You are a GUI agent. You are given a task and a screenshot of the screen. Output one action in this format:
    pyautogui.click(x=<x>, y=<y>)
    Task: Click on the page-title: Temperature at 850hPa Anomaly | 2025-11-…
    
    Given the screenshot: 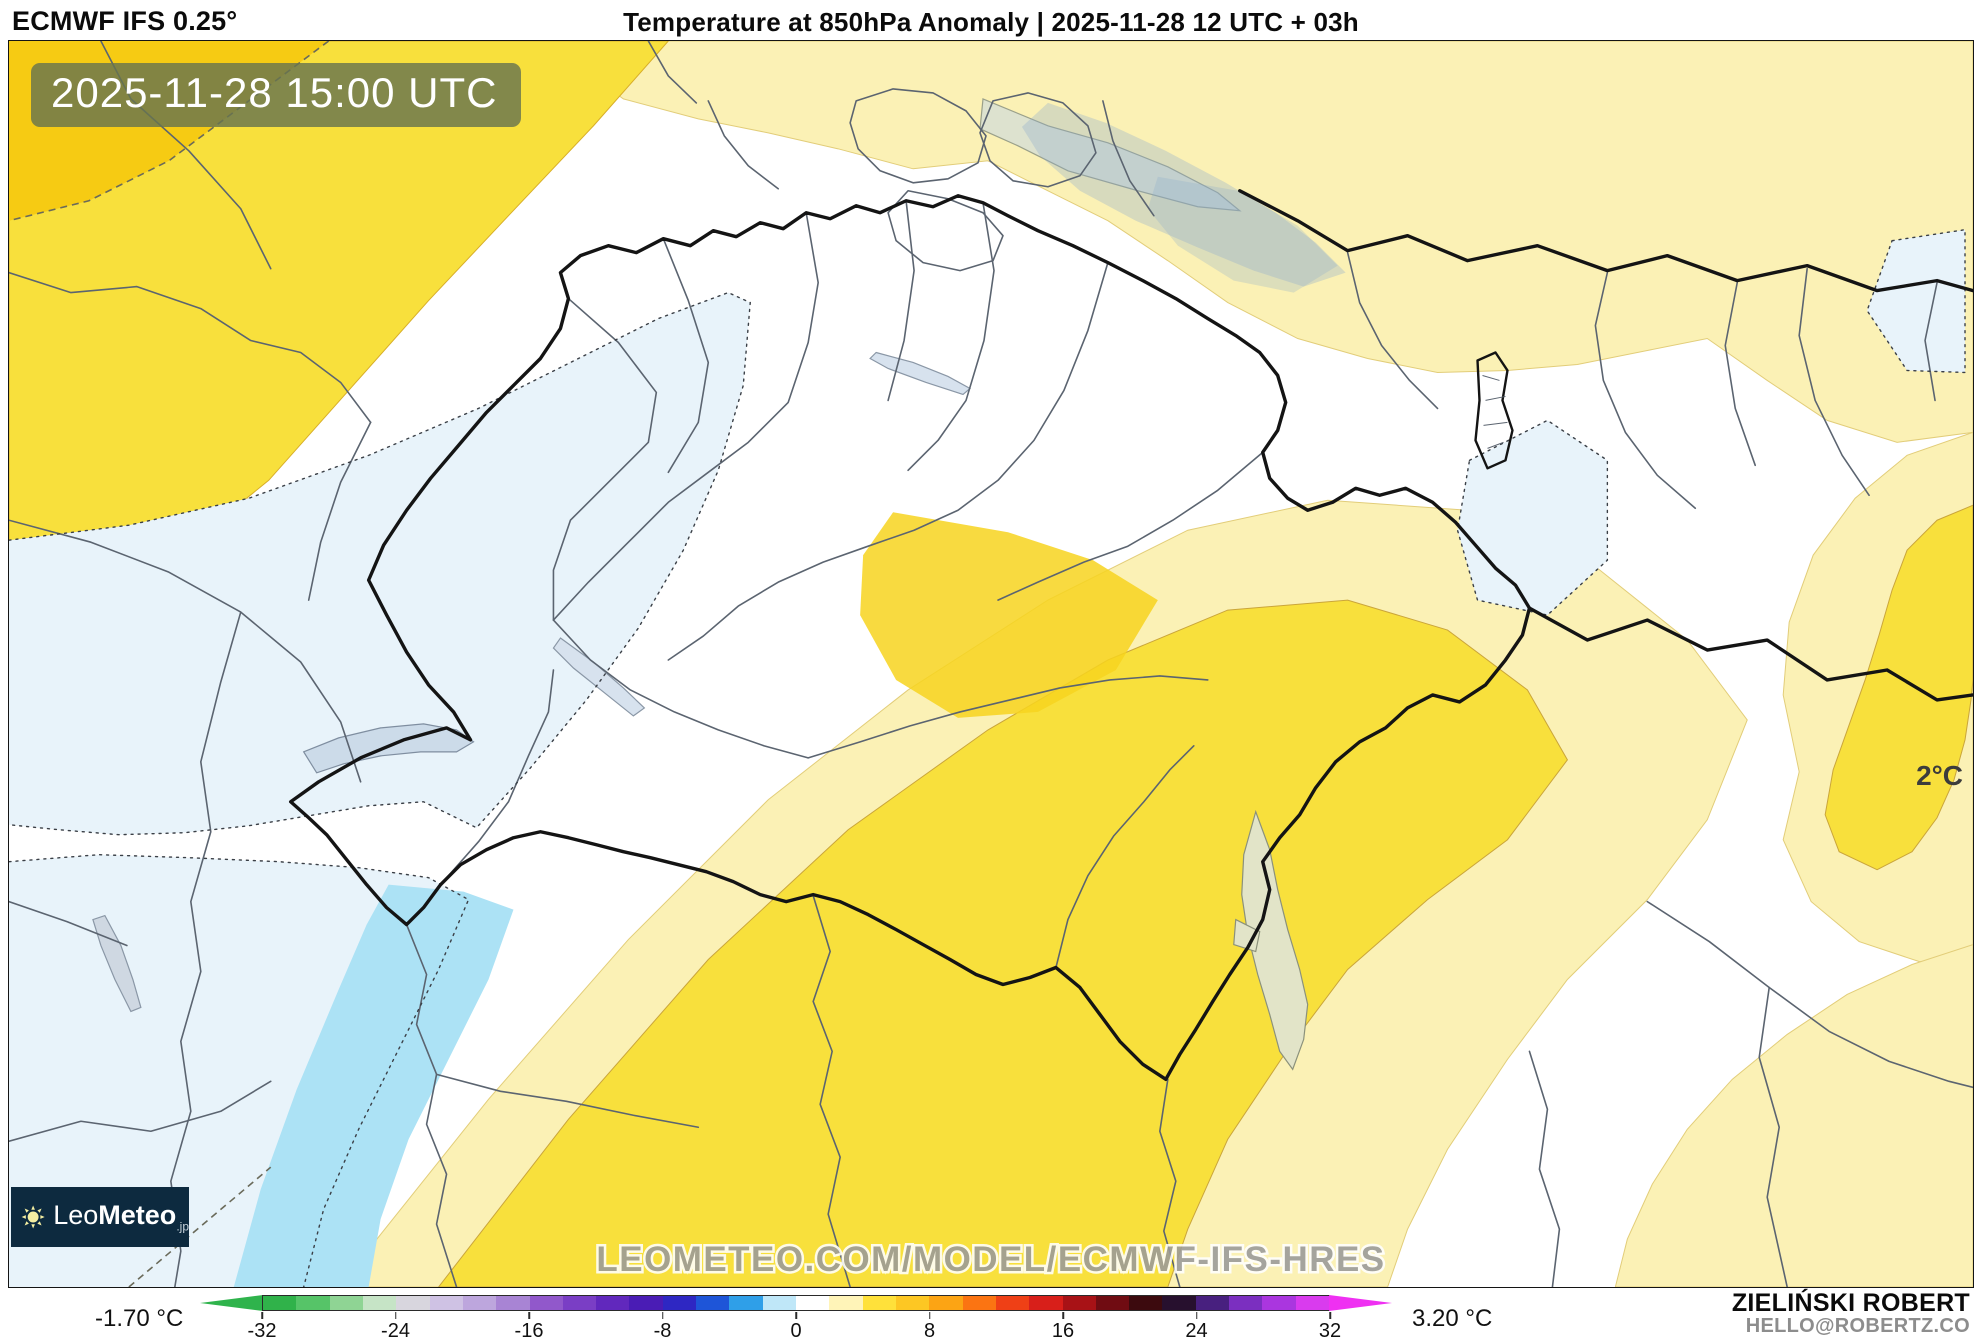 What is the action you would take?
    pyautogui.click(x=991, y=22)
    